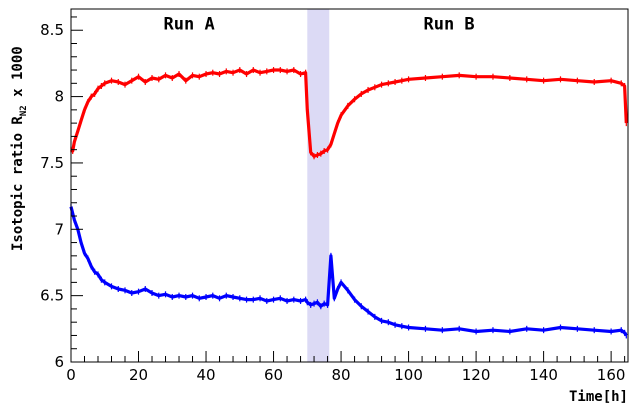 Image resolution: width=630 pixels, height=407 pixels. What do you see at coordinates (205, 375) in the screenshot?
I see `x-tick-label: 40` at bounding box center [205, 375].